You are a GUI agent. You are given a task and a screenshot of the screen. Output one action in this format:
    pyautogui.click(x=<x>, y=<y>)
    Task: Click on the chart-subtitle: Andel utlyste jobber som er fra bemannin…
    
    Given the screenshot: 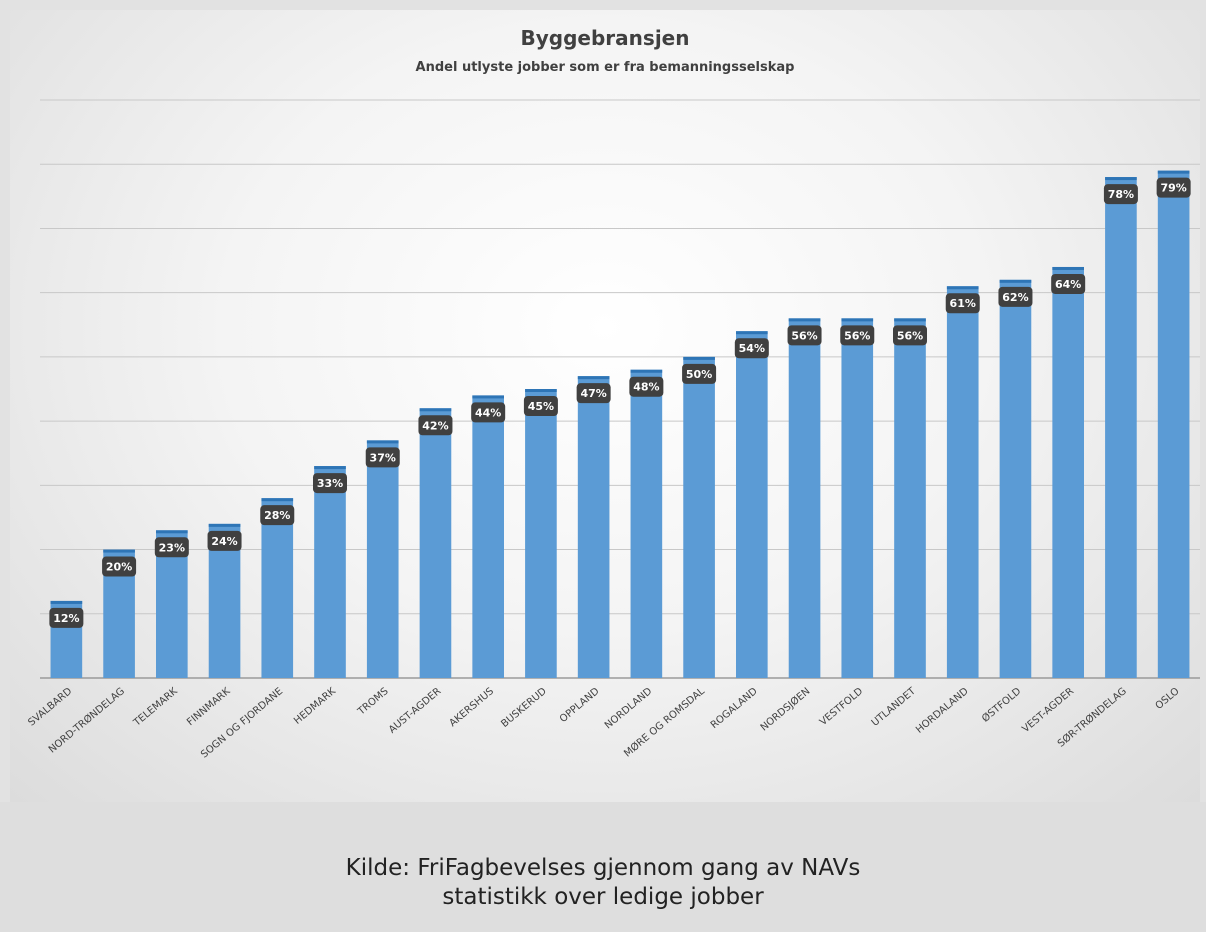 What is the action you would take?
    pyautogui.click(x=605, y=67)
    